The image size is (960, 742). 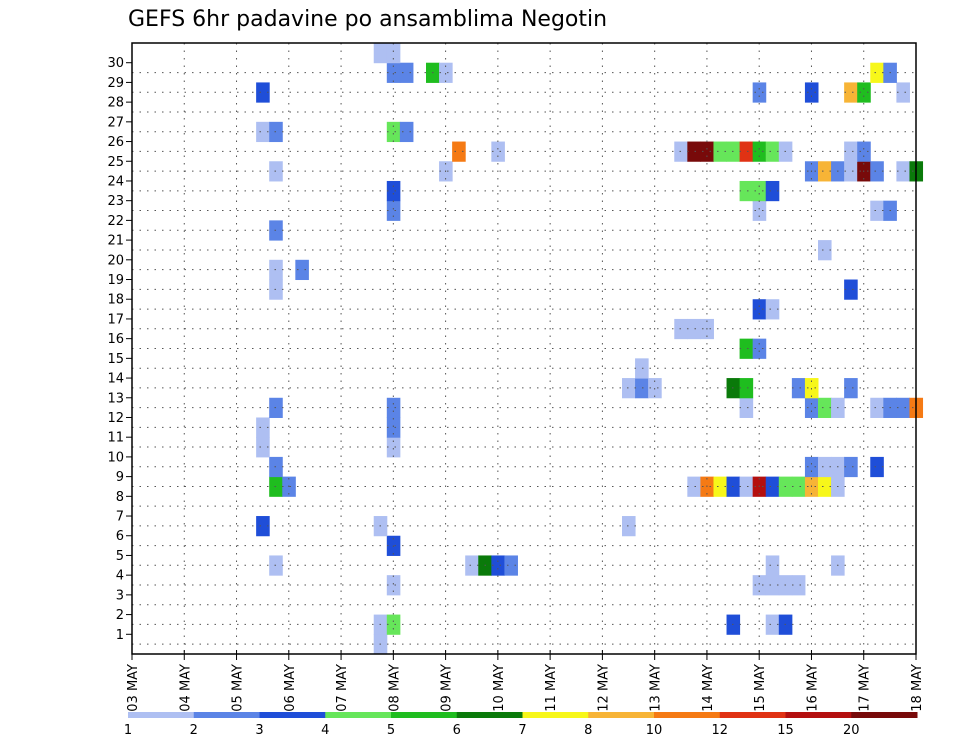 I want to click on y-tick-label: 30, so click(x=115, y=63).